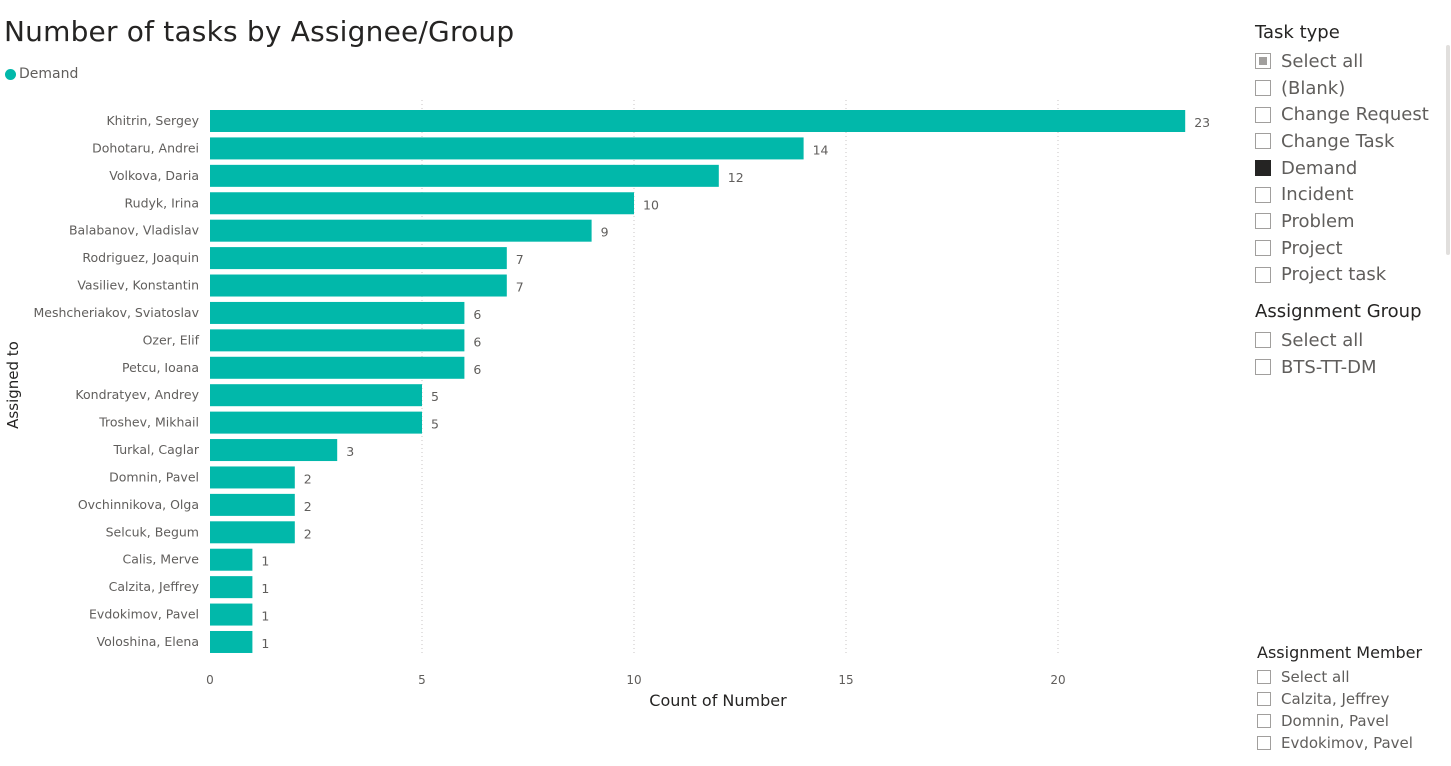 Image resolution: width=1451 pixels, height=766 pixels. What do you see at coordinates (259, 31) in the screenshot?
I see `chart-title: Number of tasks by Assignee/Group` at bounding box center [259, 31].